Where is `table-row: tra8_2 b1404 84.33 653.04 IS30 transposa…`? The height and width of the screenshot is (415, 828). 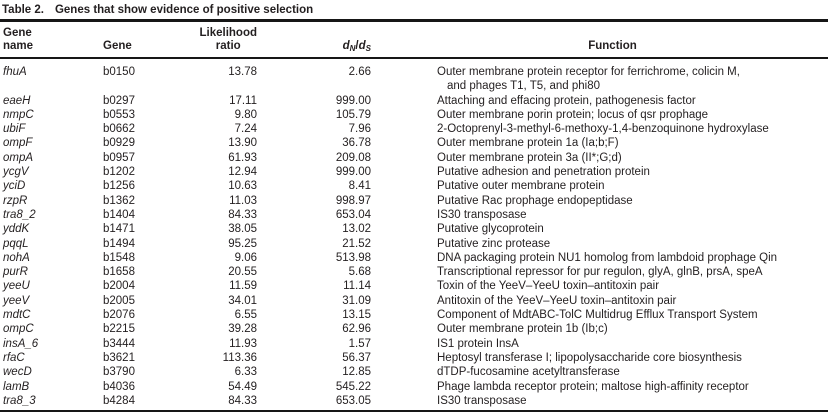
table-row: tra8_2 b1404 84.33 653.04 IS30 transposa… is located at coordinates (414, 215).